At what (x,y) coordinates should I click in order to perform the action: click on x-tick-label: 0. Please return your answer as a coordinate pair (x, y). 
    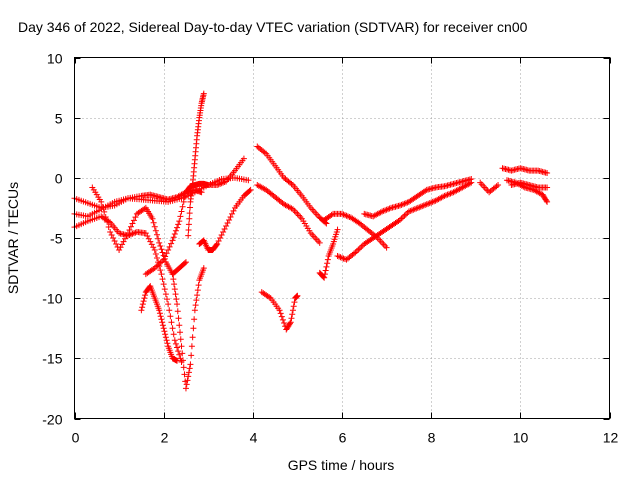
    Looking at the image, I should click on (76, 438).